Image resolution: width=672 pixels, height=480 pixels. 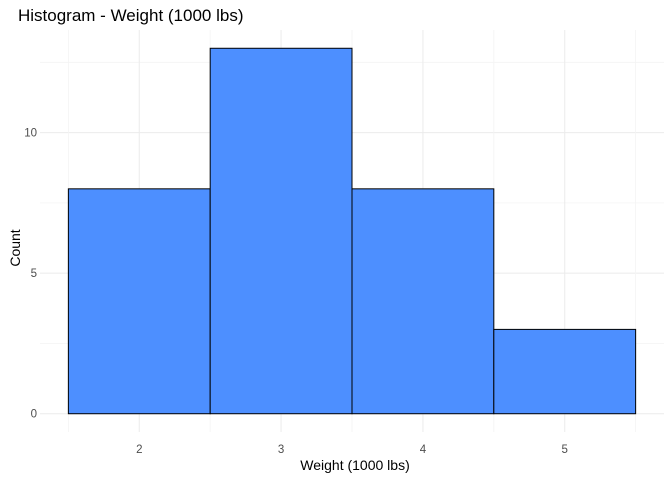 I want to click on chart-title: Histogram - Weight (1000 lbs), so click(x=131, y=15).